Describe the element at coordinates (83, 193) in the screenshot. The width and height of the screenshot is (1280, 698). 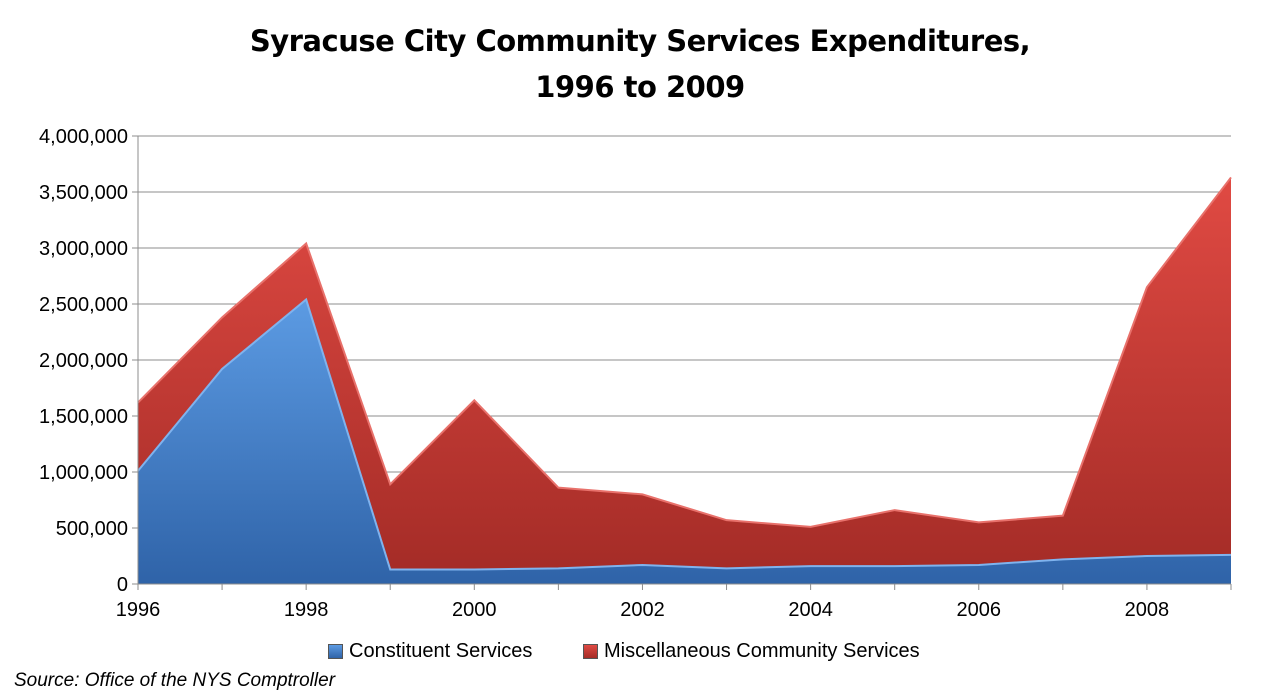
I see `y-tick-label: 3,500,000` at that location.